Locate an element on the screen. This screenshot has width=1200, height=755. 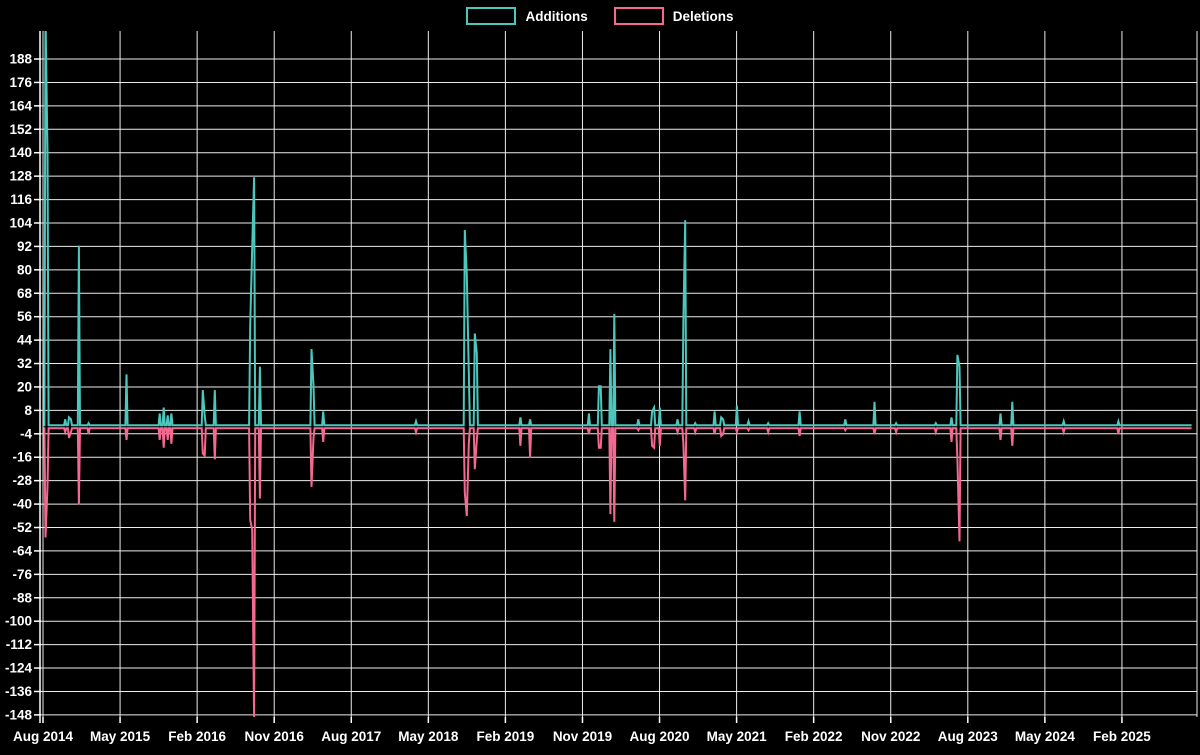
y-tick-label: -16 is located at coordinates (22, 457).